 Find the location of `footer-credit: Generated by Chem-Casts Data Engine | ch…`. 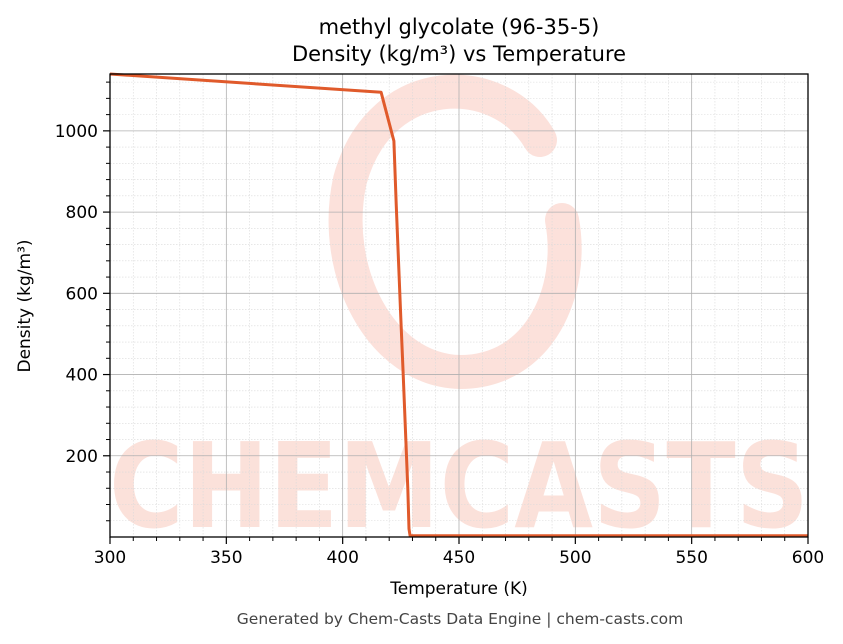

footer-credit: Generated by Chem-Casts Data Engine | ch… is located at coordinates (460, 619).